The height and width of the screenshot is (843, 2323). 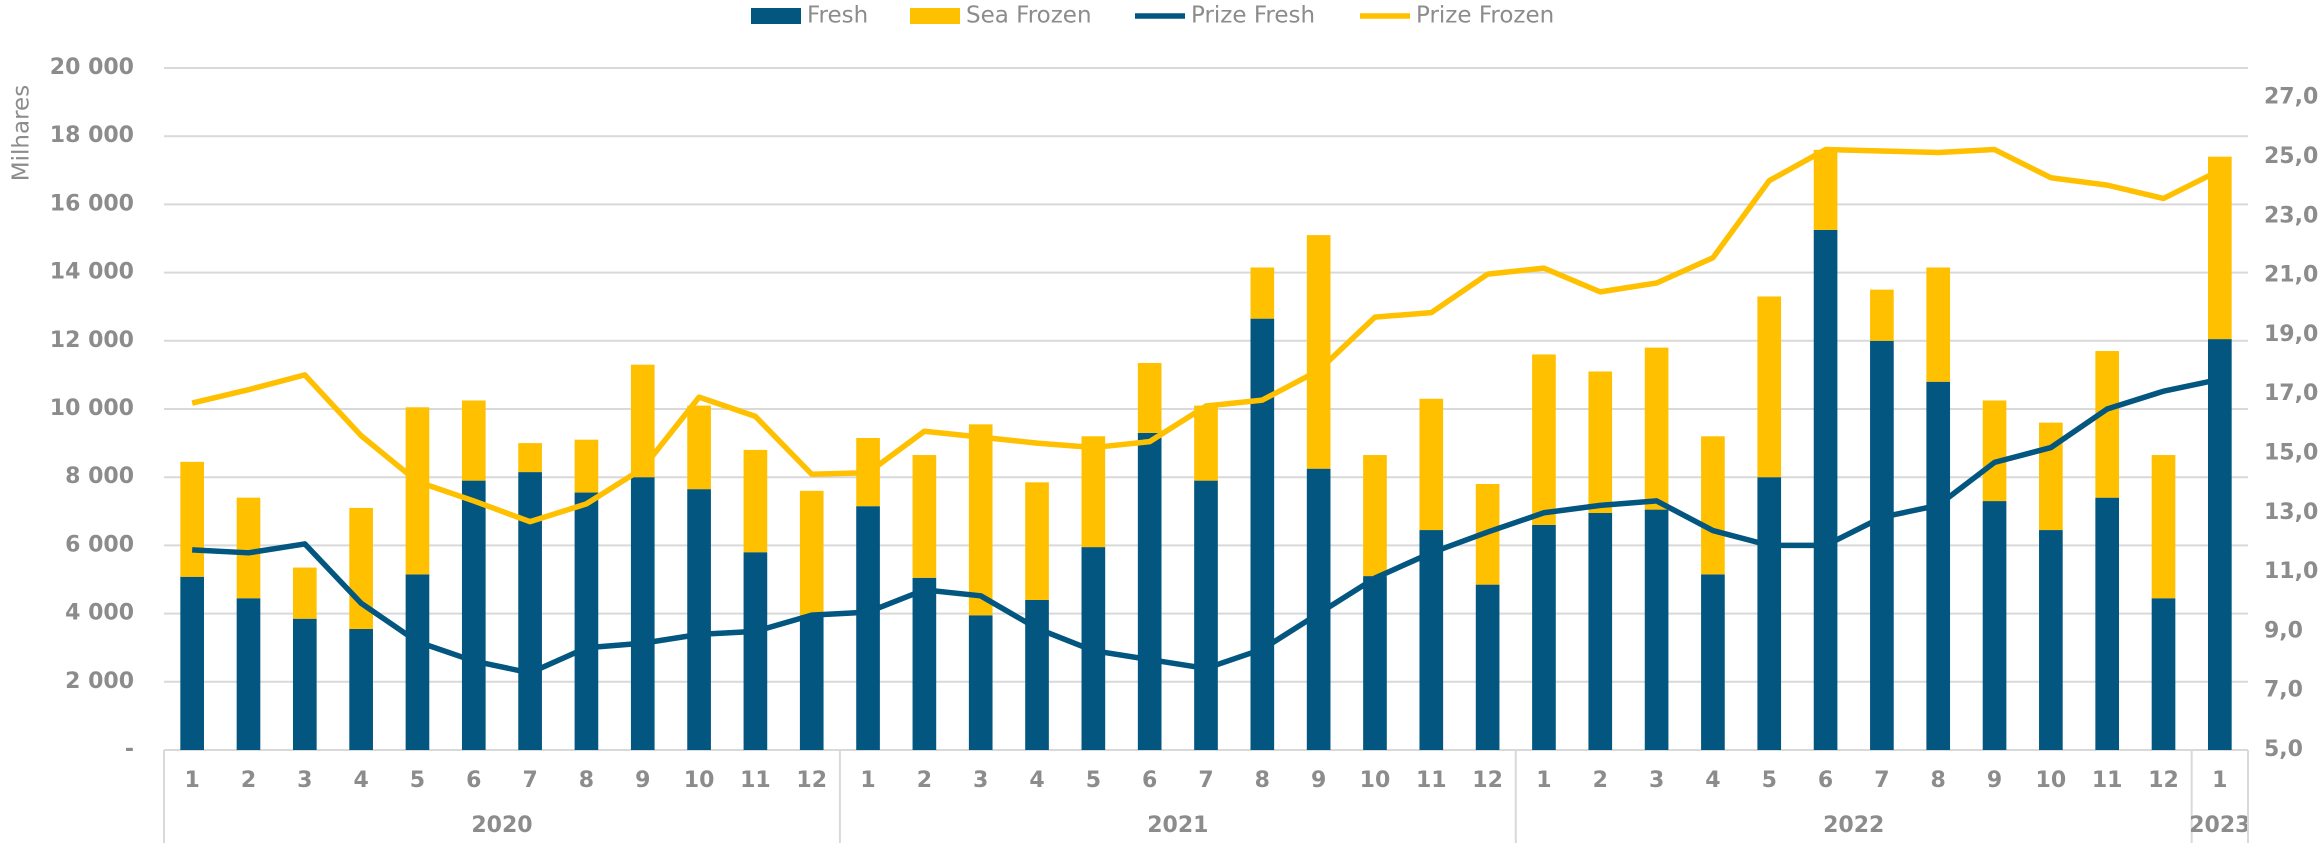 I want to click on group-label: 2023, so click(x=2219, y=825).